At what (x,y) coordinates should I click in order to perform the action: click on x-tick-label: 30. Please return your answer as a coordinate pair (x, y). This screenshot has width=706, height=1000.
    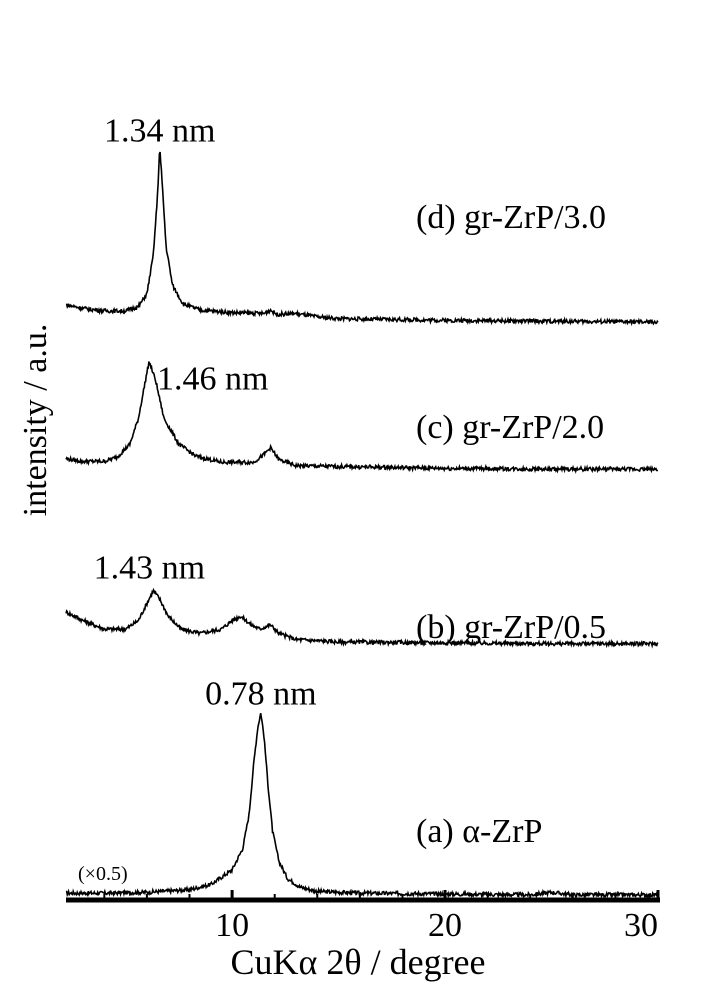
    Looking at the image, I should click on (641, 925).